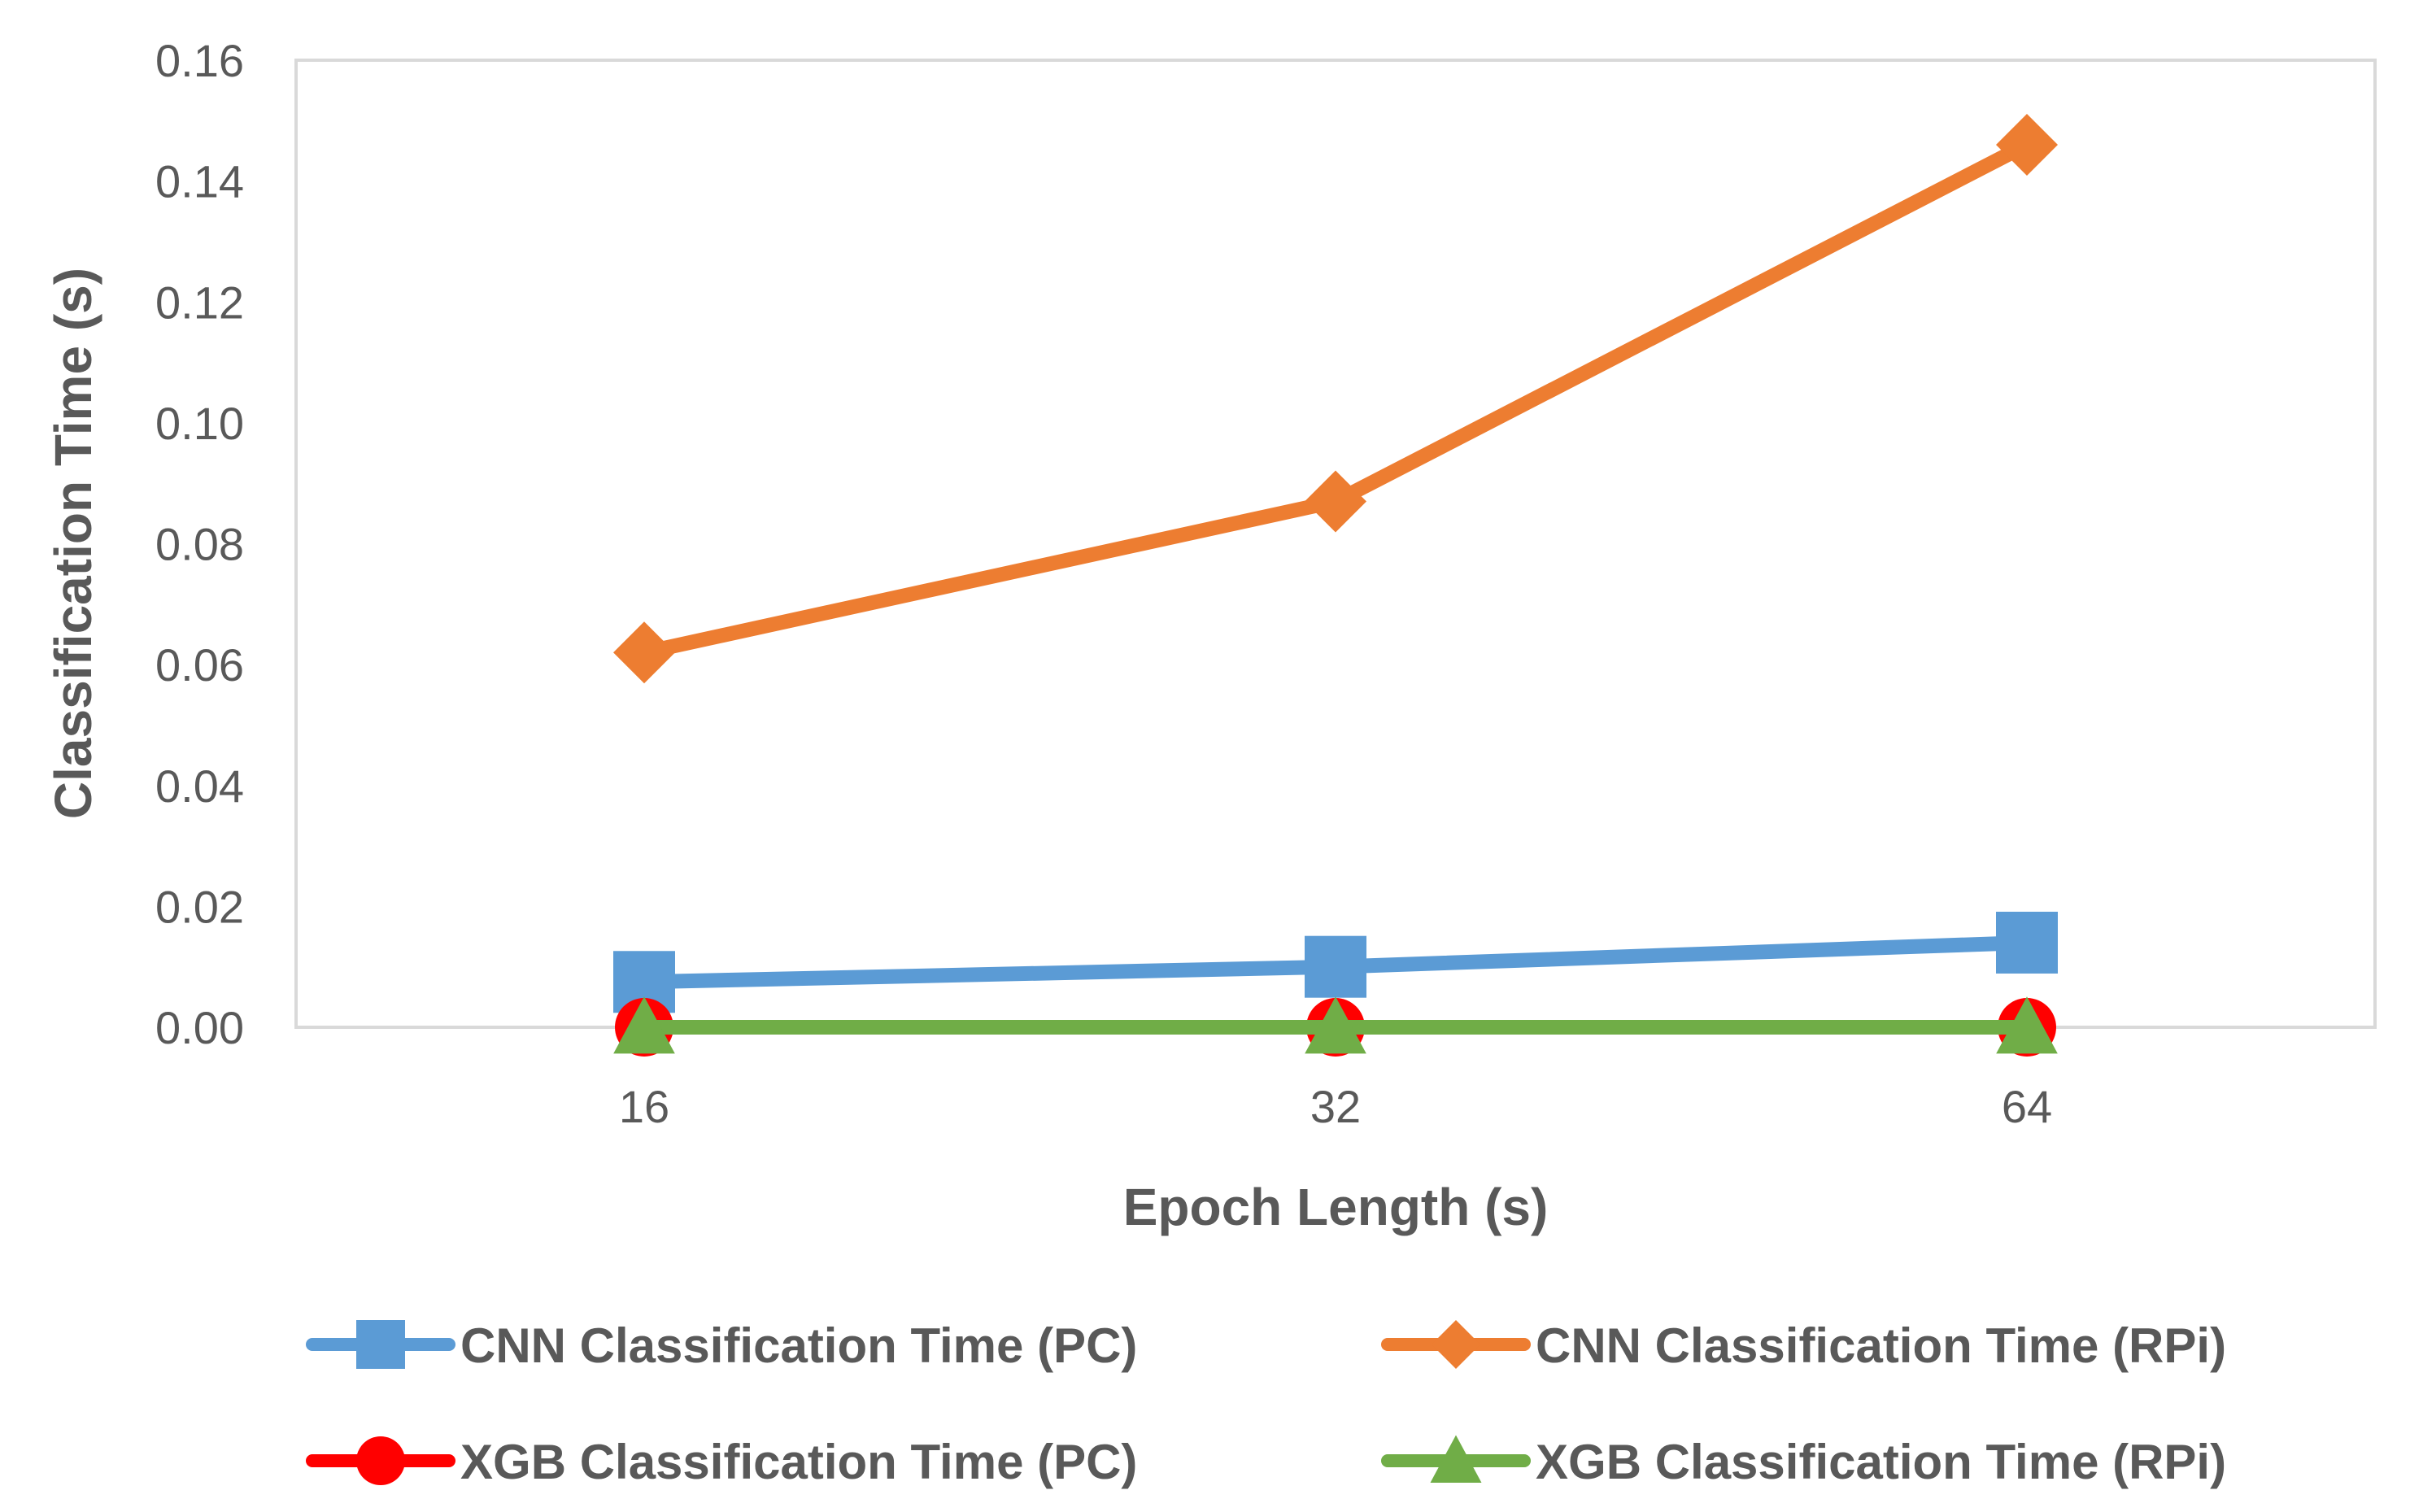 The width and height of the screenshot is (2410, 1512). I want to click on y-tick-label: 0.08, so click(200, 544).